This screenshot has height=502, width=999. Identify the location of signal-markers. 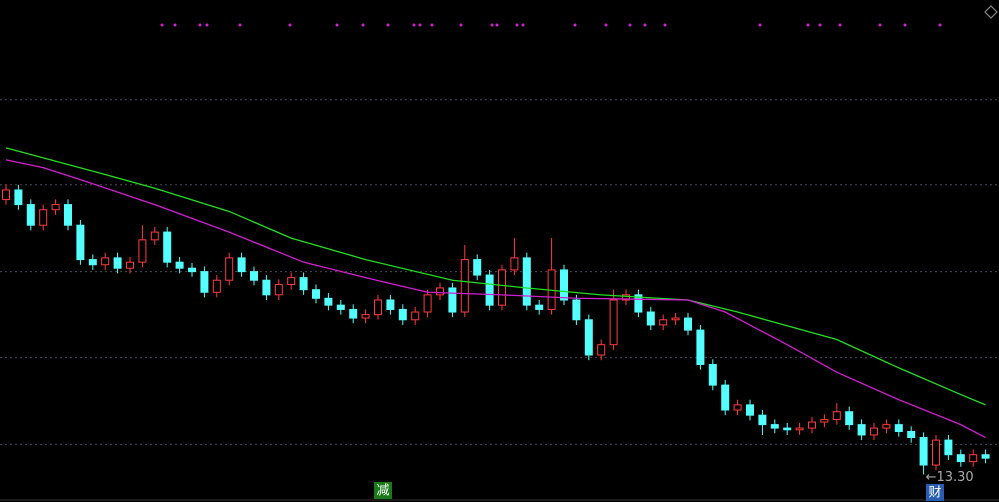
(551, 25).